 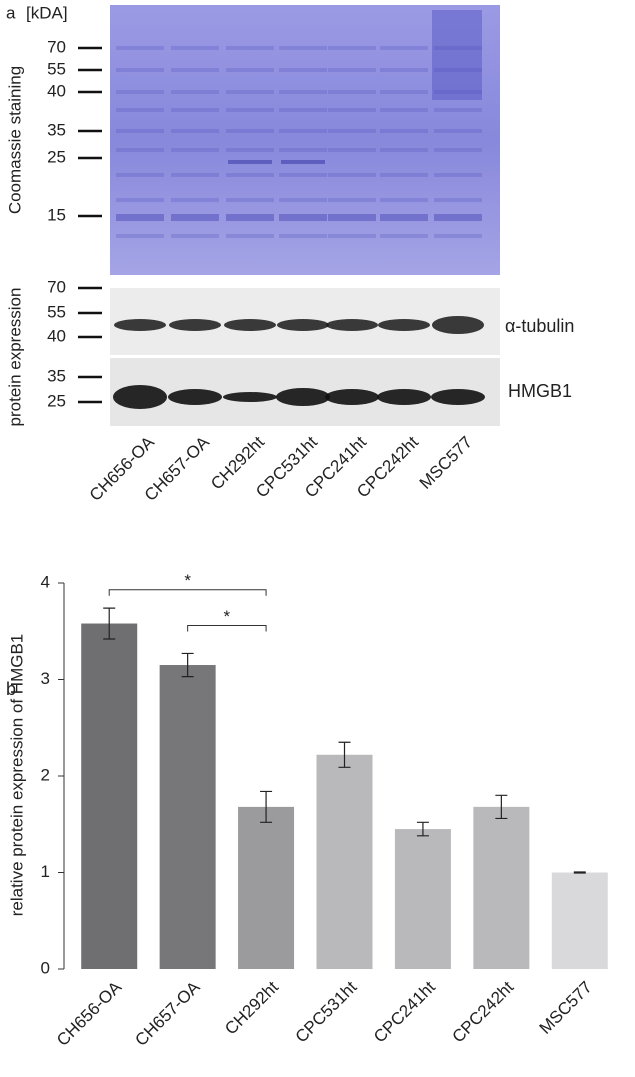 I want to click on marker-label: 15, so click(x=56, y=214).